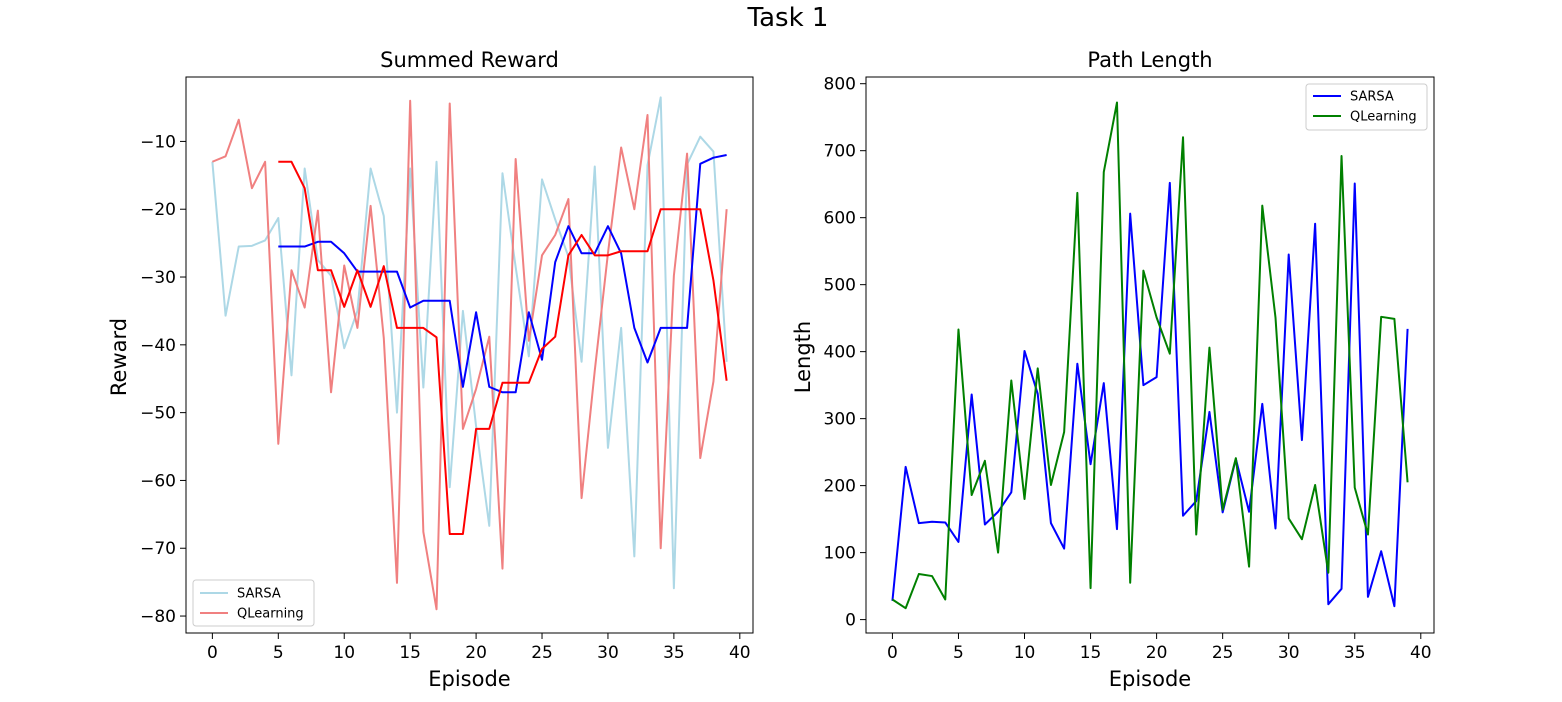 The height and width of the screenshot is (702, 1562). What do you see at coordinates (158, 210) in the screenshot?
I see `y-tick-label: −20` at bounding box center [158, 210].